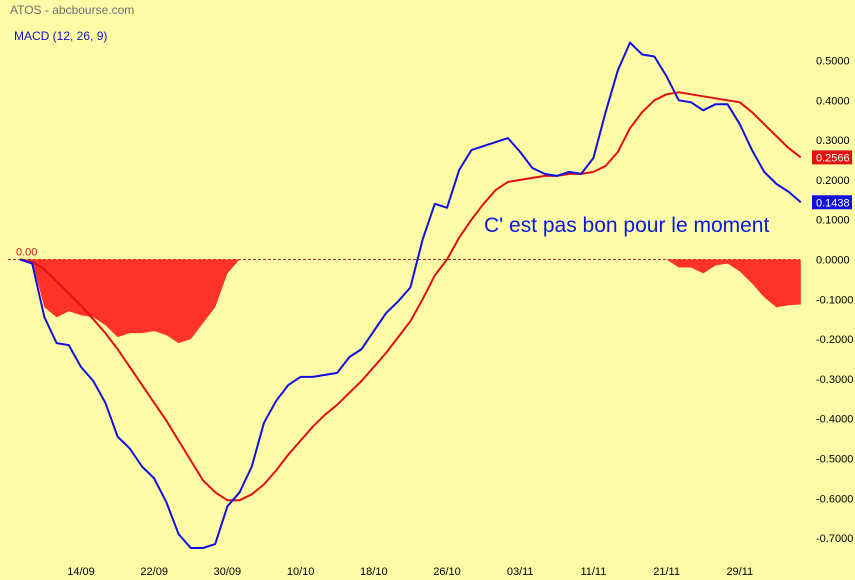 This screenshot has width=855, height=580. I want to click on y-tick-label: -0.7000, so click(834, 539).